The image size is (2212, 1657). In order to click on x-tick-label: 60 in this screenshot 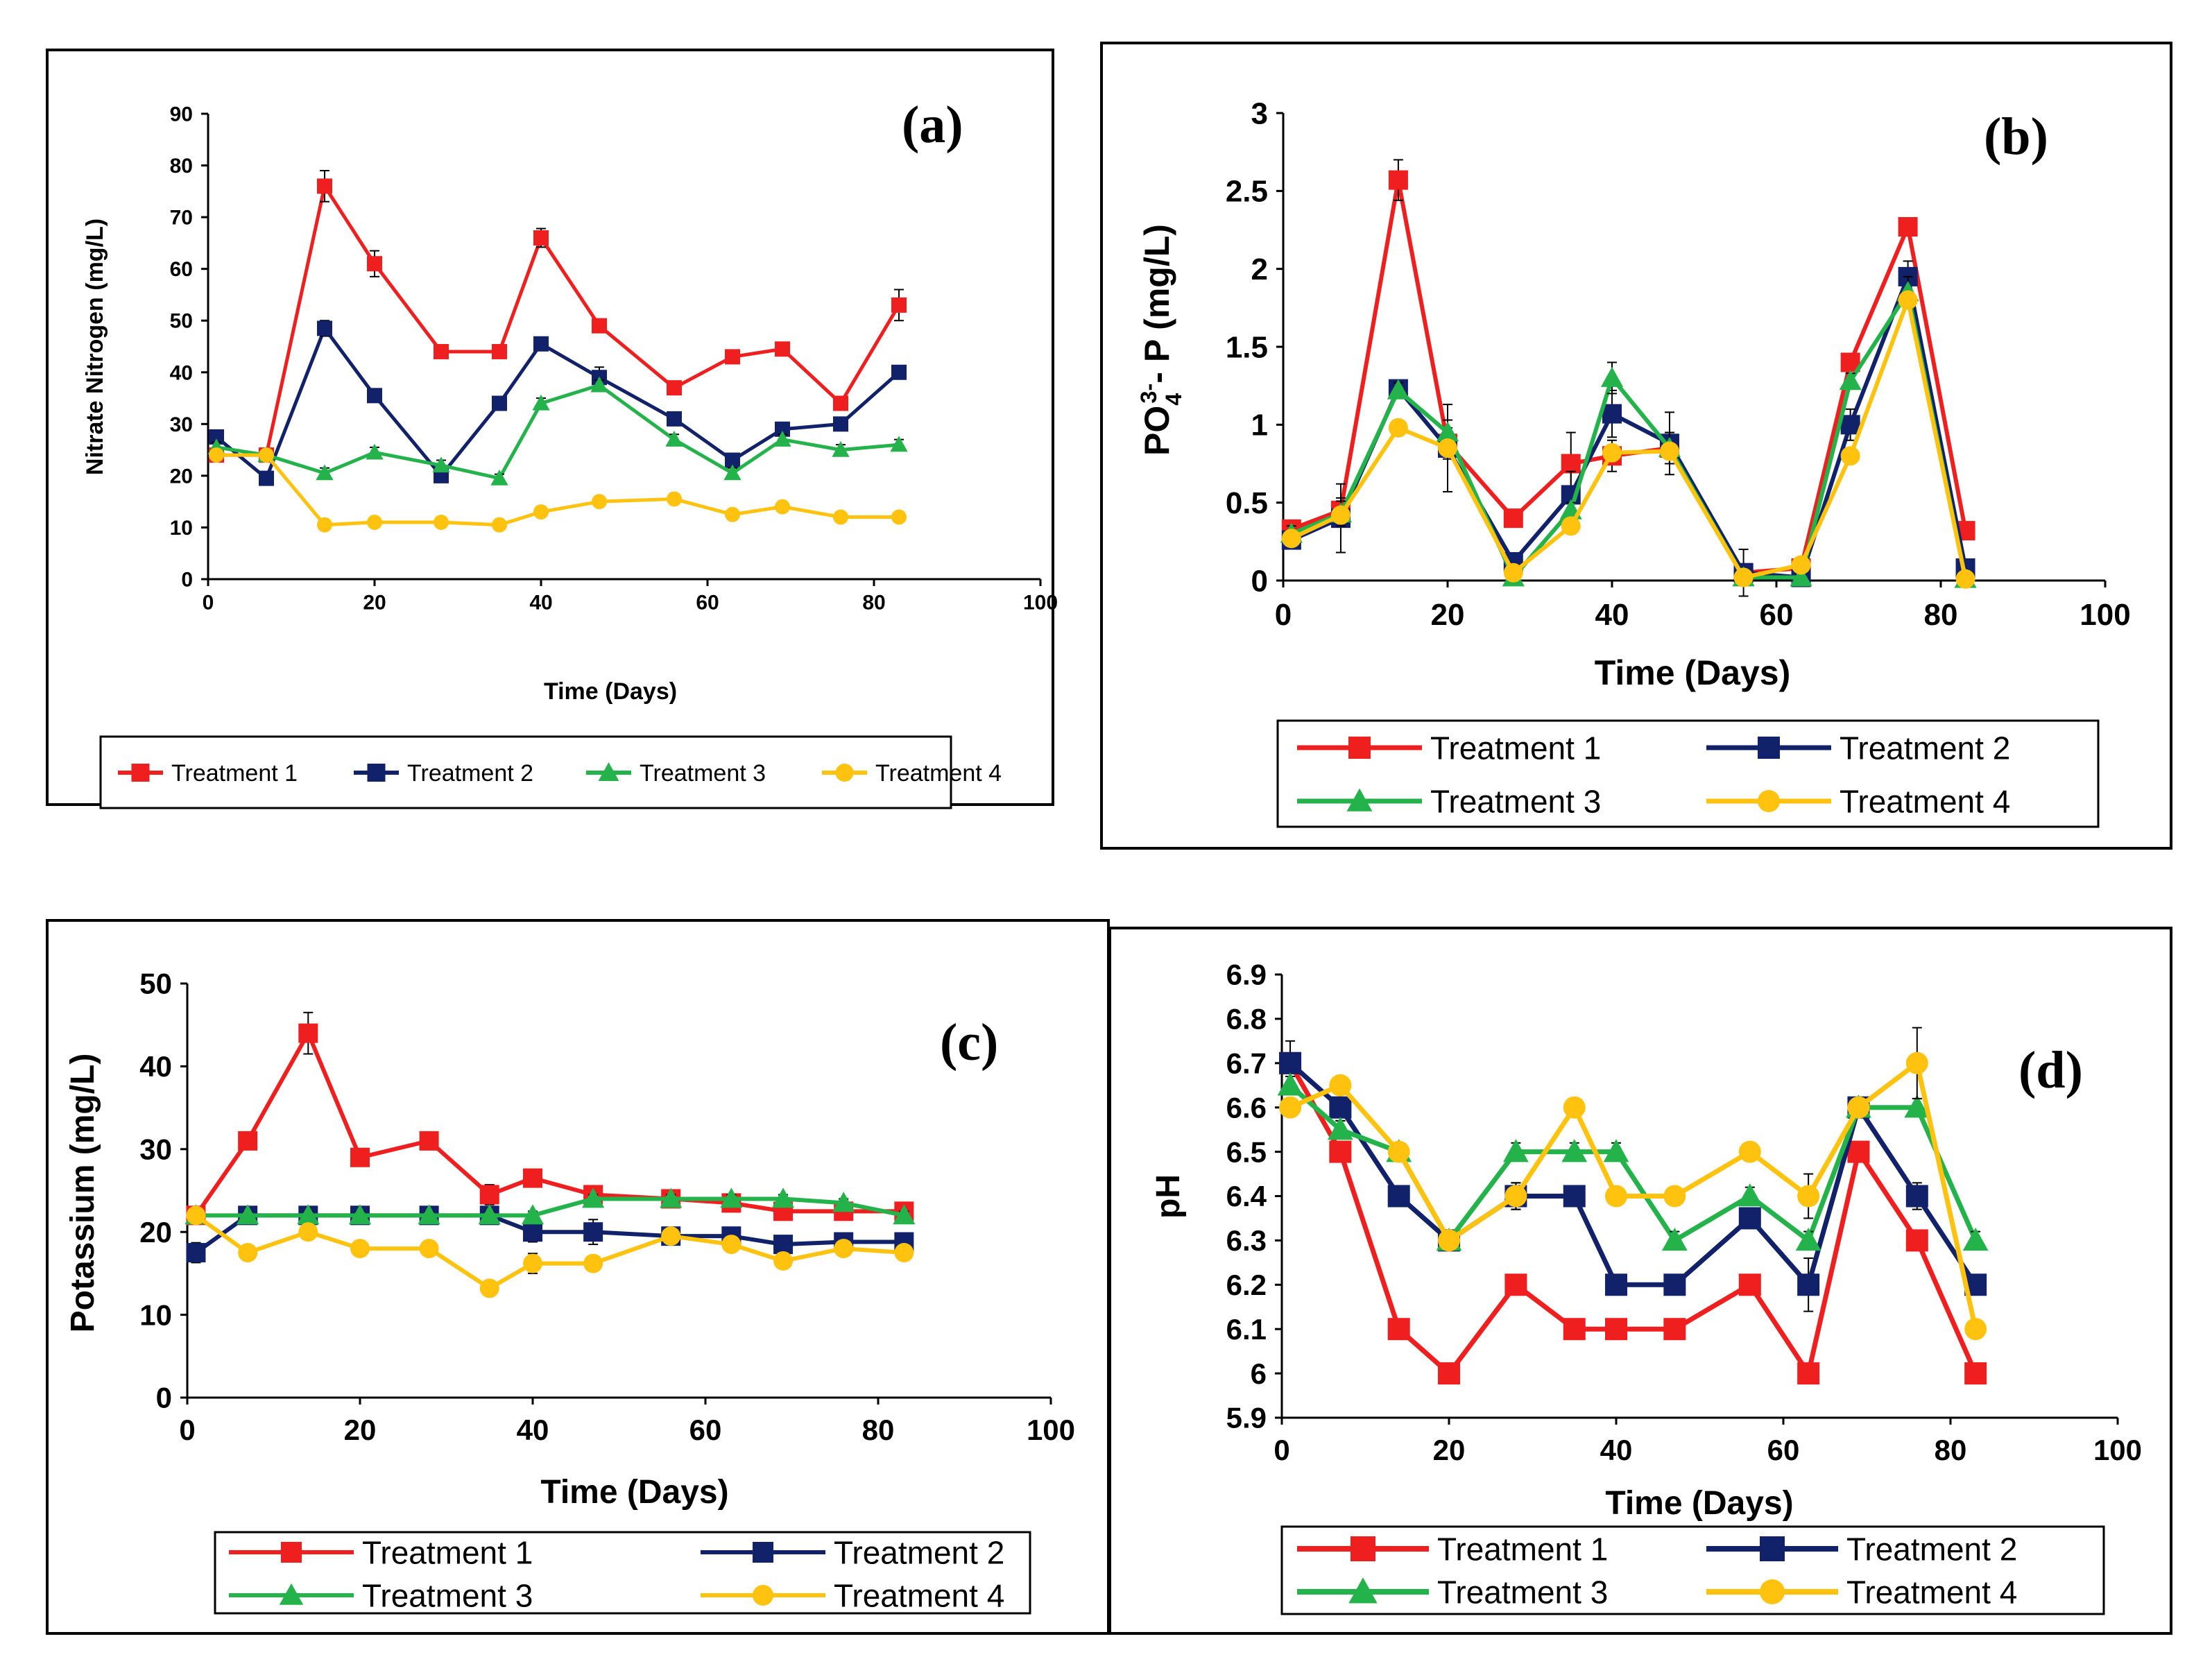, I will do `click(705, 1430)`.